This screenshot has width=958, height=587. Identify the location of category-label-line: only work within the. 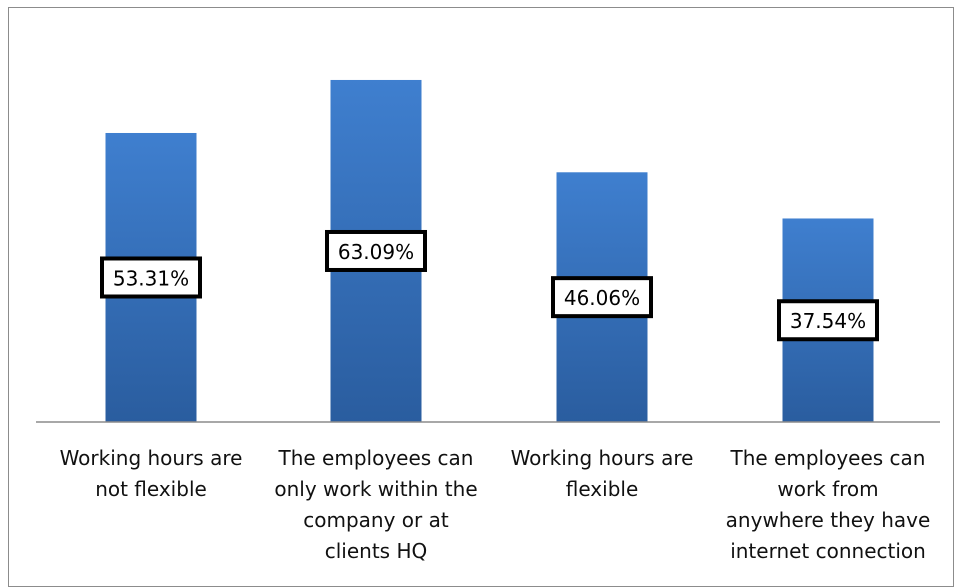
(376, 489).